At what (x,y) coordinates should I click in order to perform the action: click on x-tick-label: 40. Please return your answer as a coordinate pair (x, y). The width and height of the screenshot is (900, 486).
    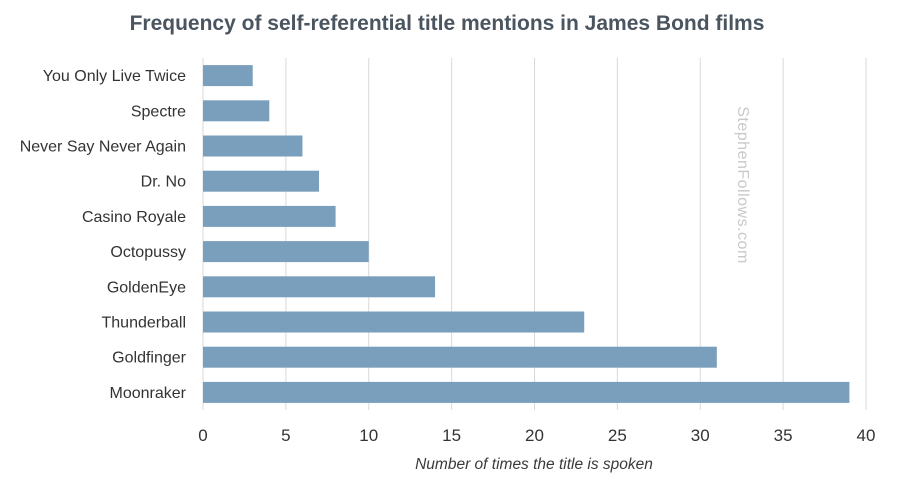
    Looking at the image, I should click on (866, 435).